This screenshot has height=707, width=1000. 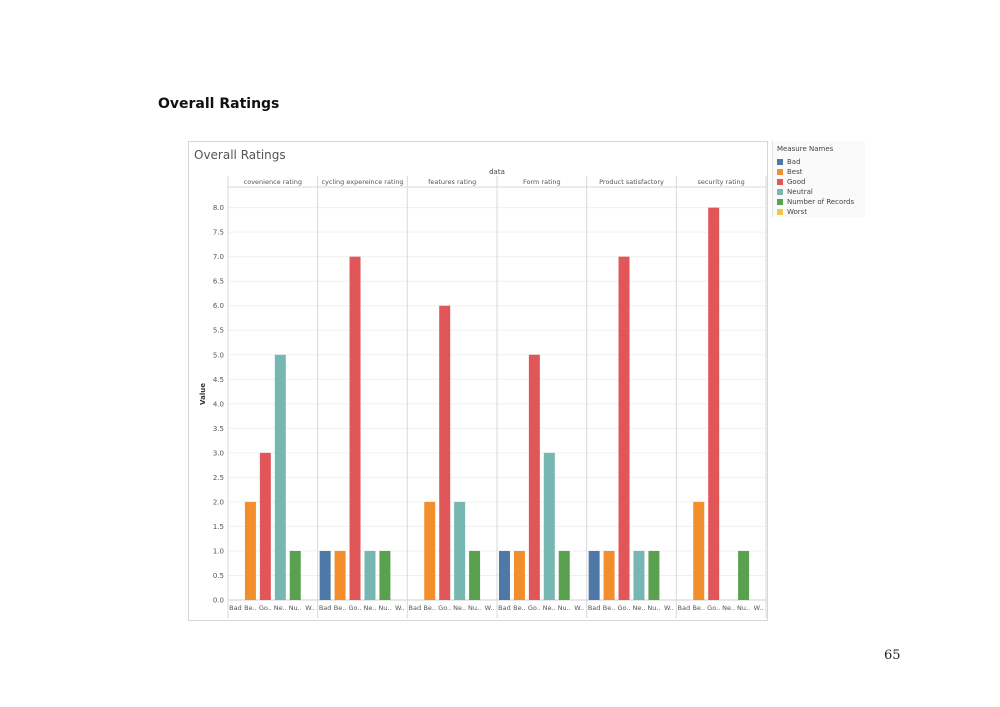 I want to click on y-tick-label: 2.0, so click(x=218, y=502).